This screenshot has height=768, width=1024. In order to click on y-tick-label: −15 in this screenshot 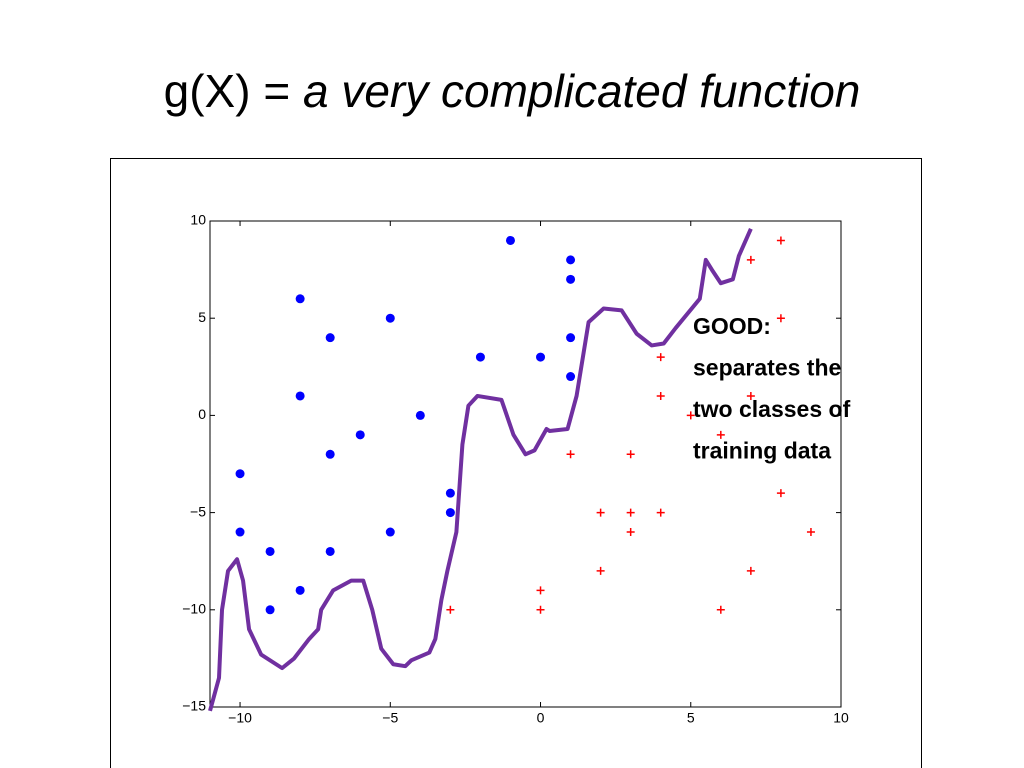, I will do `click(194, 706)`.